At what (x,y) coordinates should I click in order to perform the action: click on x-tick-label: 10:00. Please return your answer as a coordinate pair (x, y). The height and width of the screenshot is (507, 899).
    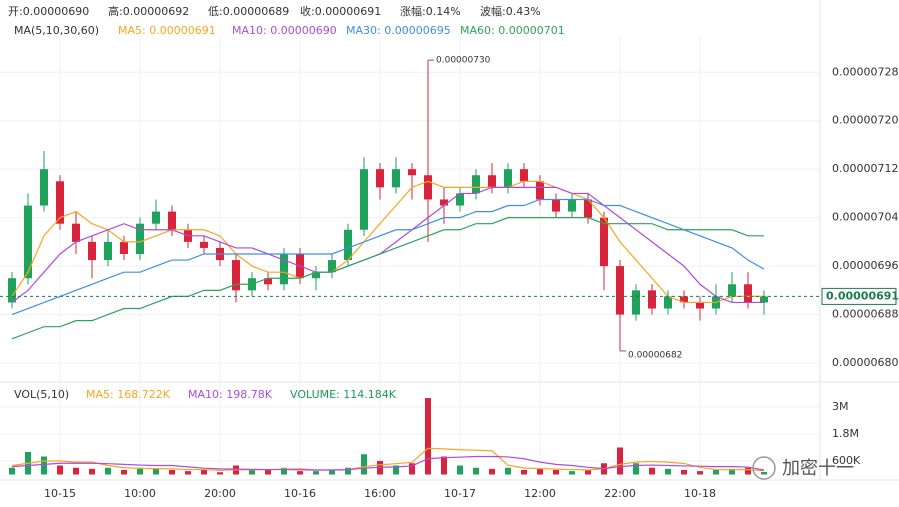
    Looking at the image, I should click on (140, 493).